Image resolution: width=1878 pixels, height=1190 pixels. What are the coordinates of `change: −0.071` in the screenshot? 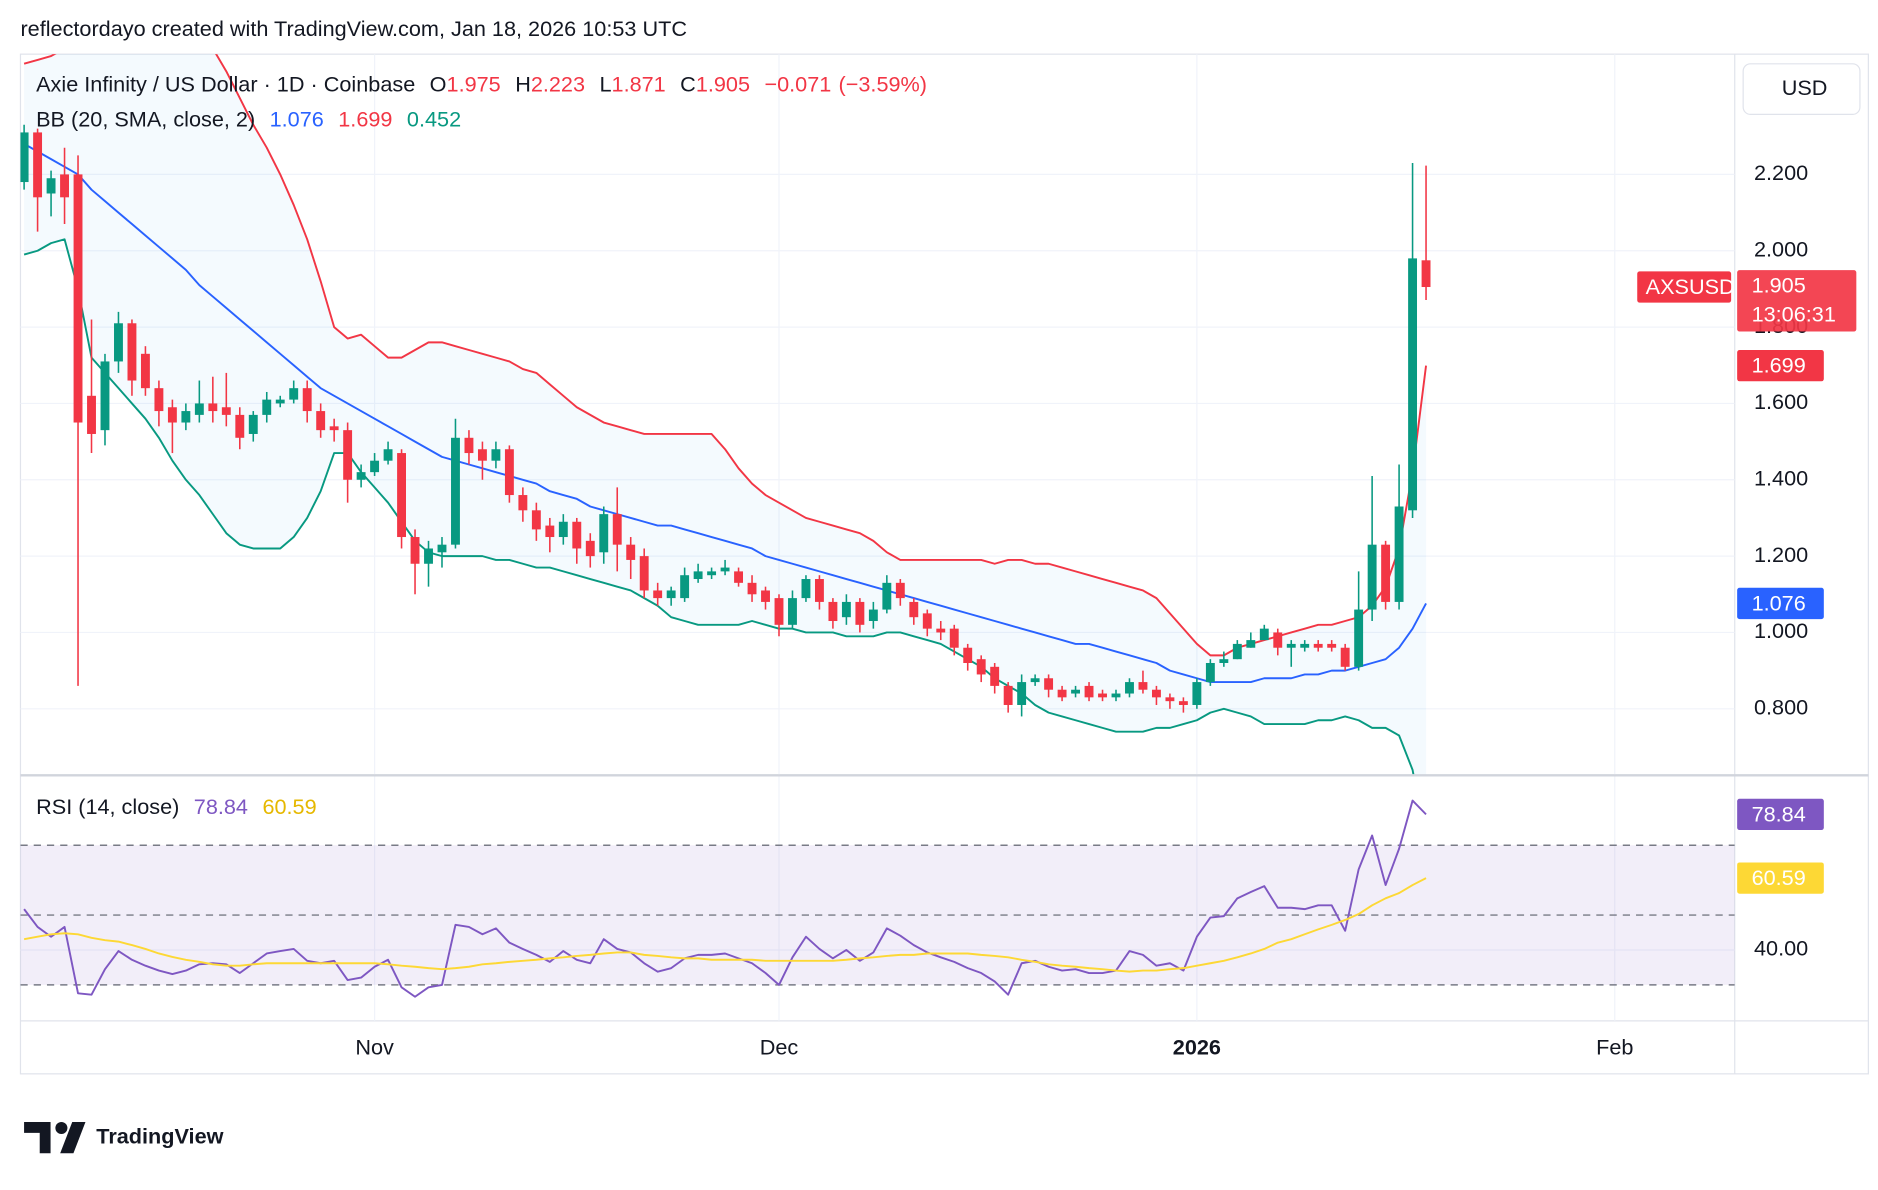 It's located at (797, 83).